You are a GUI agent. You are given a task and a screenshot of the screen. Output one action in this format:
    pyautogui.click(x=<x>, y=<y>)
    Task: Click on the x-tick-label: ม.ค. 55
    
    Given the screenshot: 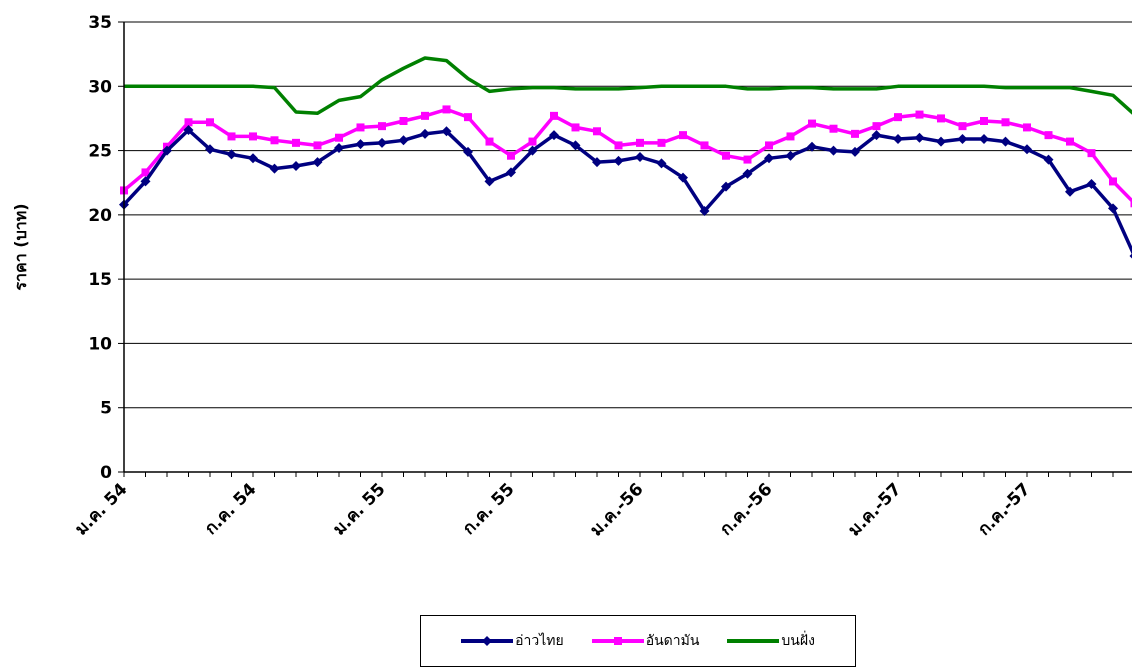 What is the action you would take?
    pyautogui.click(x=359, y=509)
    